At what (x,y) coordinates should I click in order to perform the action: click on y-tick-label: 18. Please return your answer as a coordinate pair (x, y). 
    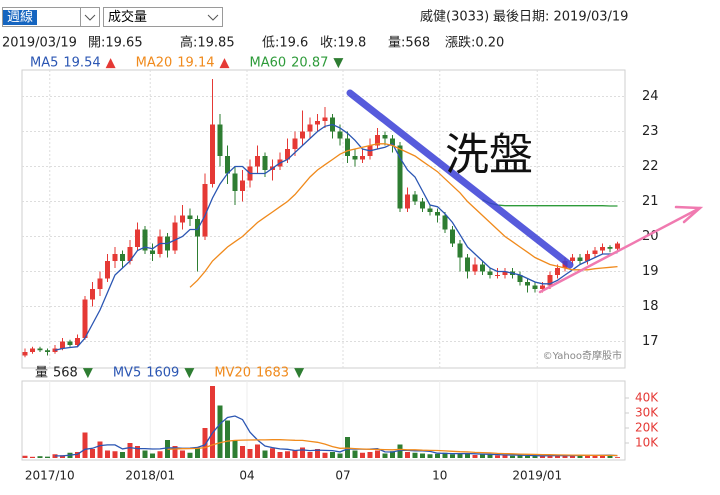
    Looking at the image, I should click on (650, 306).